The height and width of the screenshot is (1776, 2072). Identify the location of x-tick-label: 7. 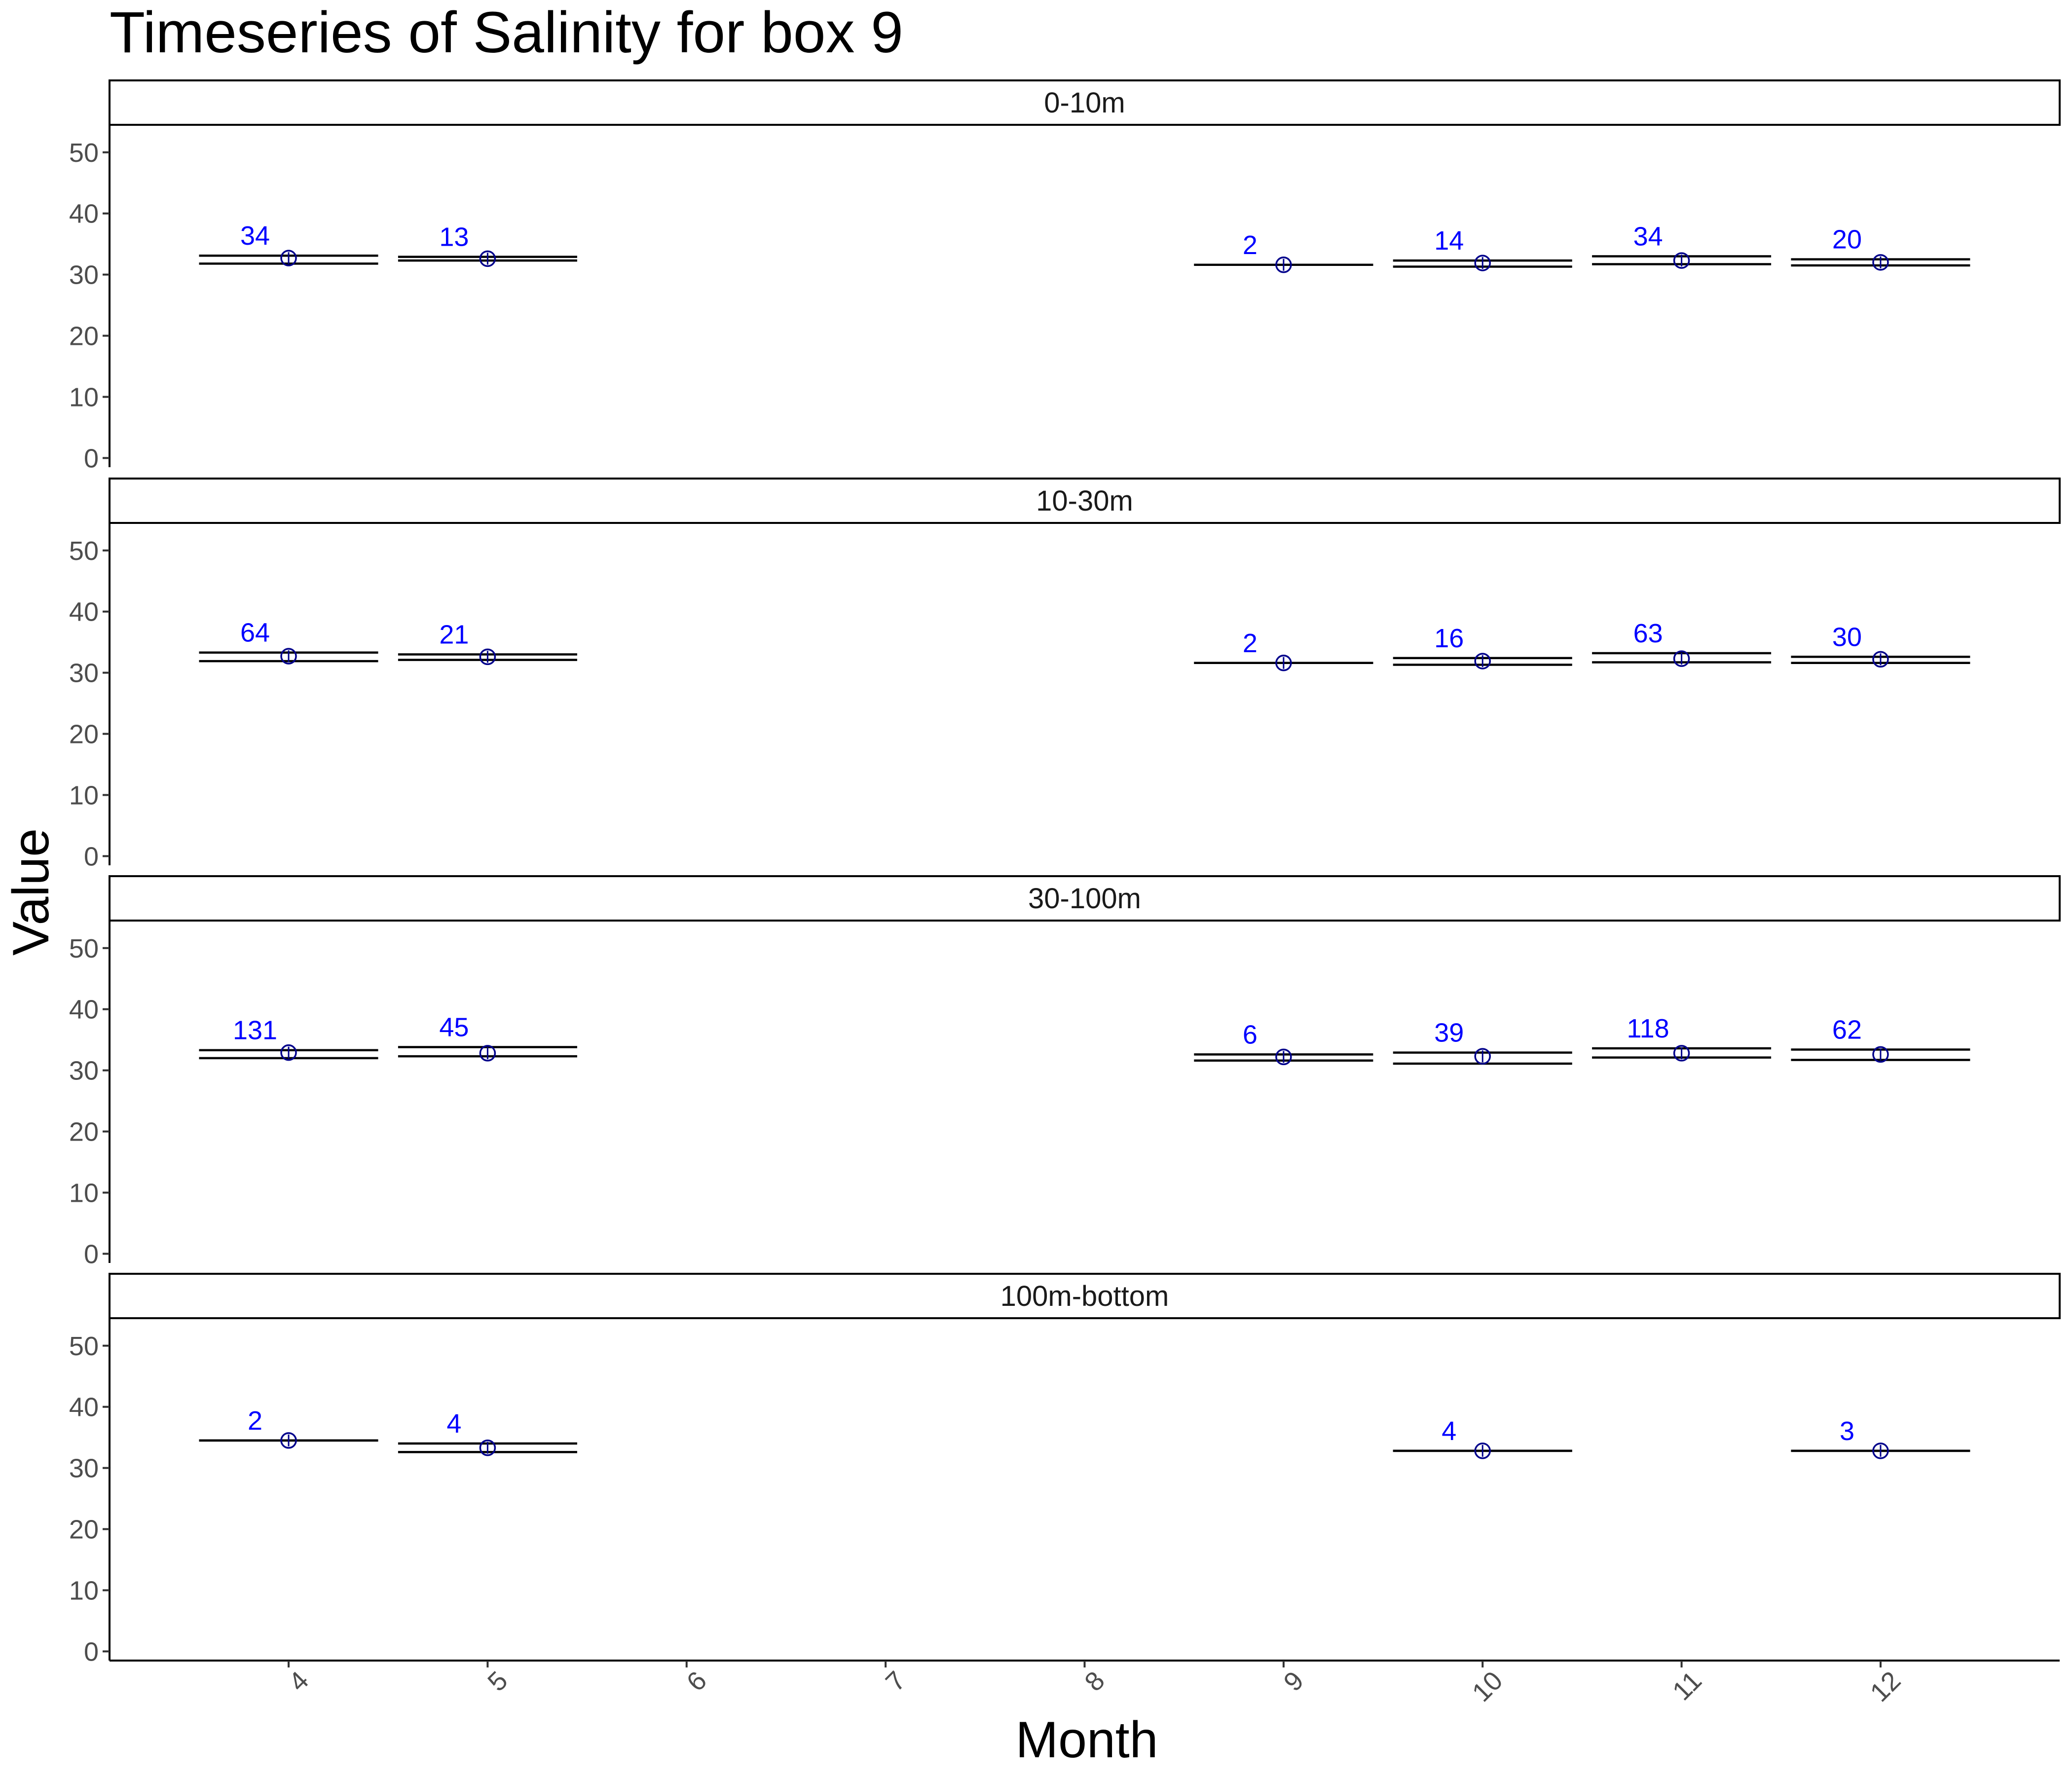
(896, 1681).